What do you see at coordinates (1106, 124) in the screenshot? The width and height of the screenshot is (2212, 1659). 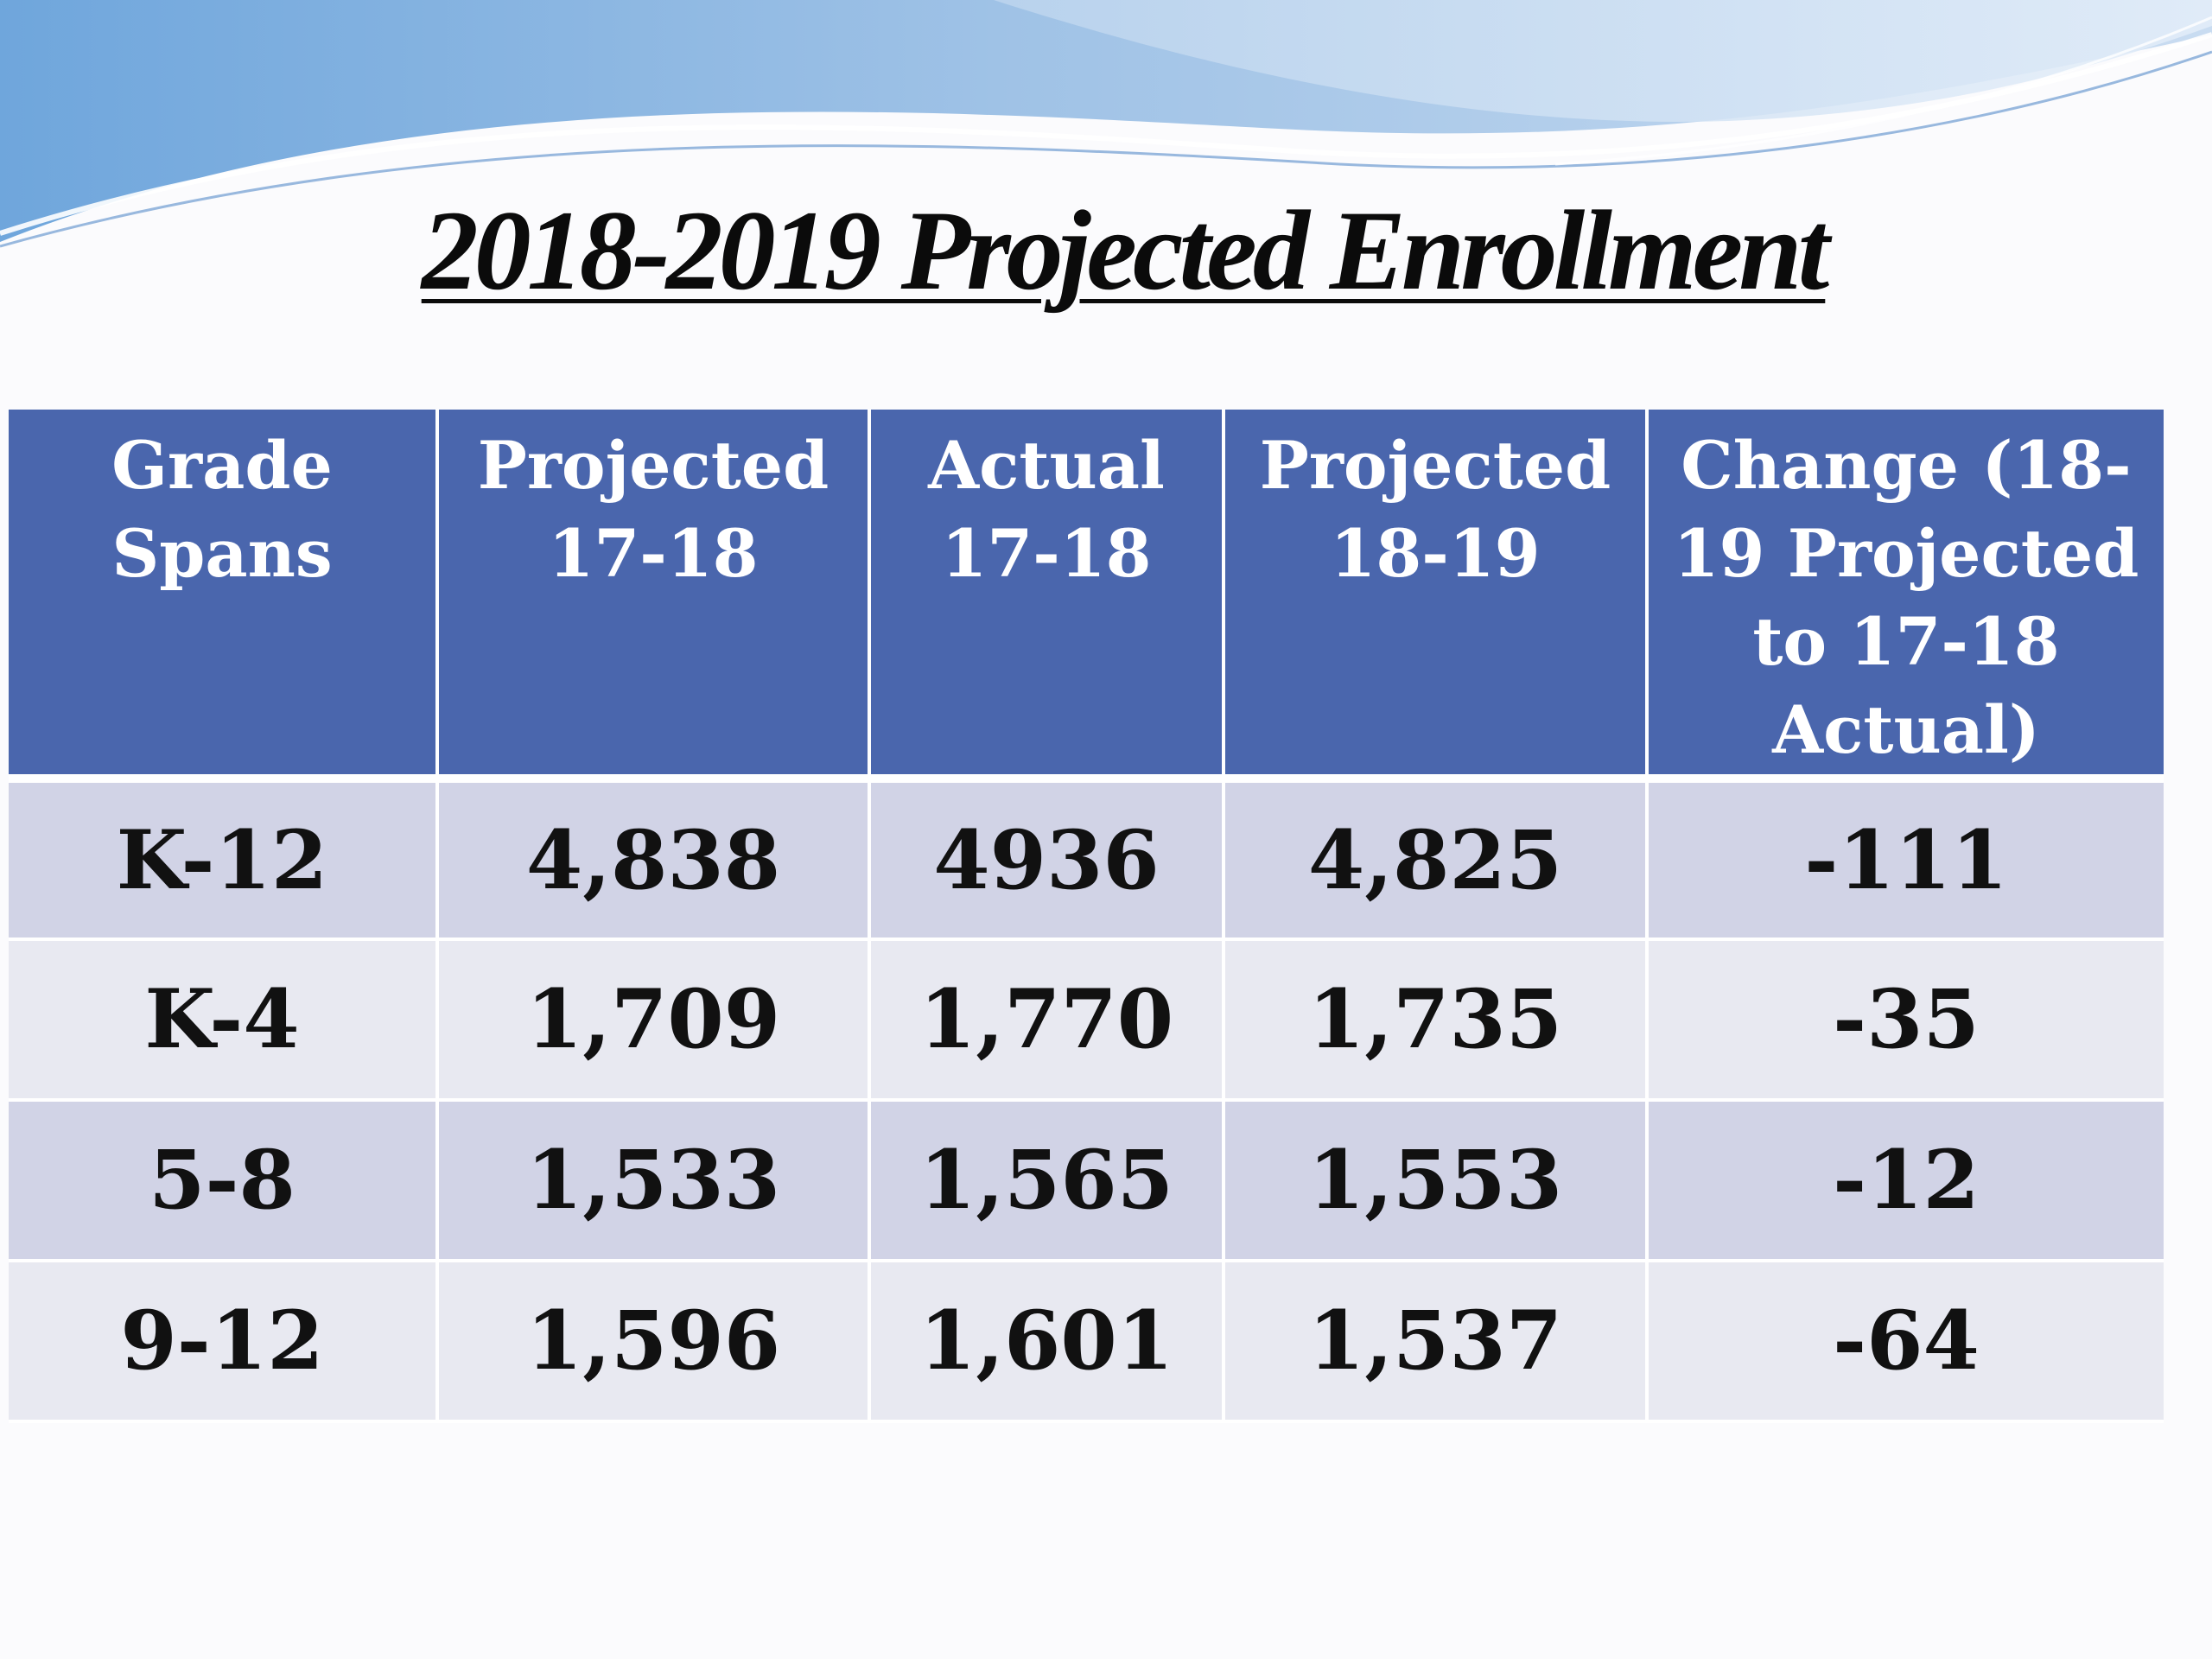 I see `decorative-wave-banner` at bounding box center [1106, 124].